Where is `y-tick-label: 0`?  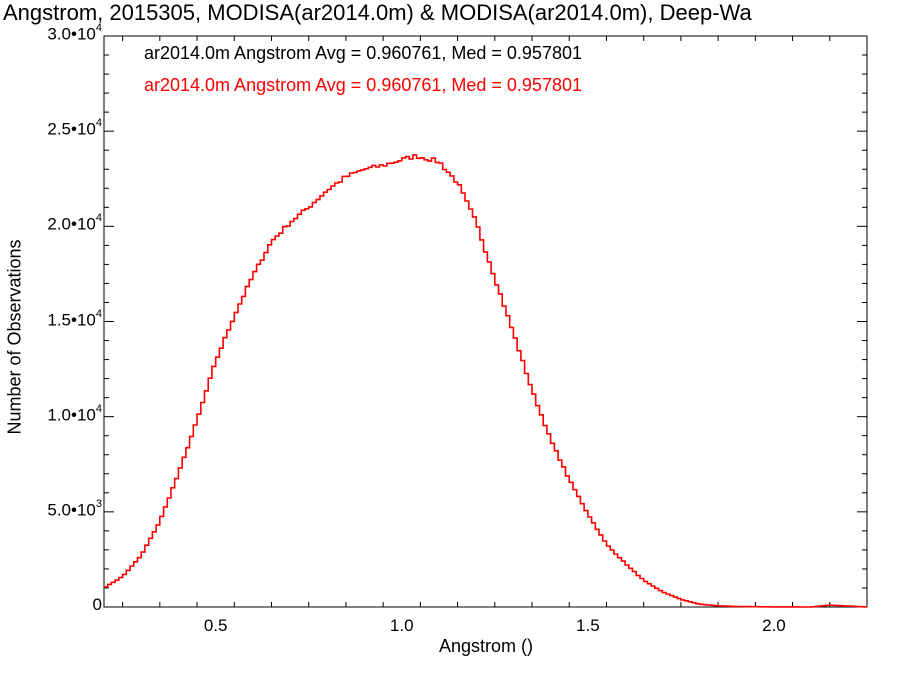 y-tick-label: 0 is located at coordinates (97, 604).